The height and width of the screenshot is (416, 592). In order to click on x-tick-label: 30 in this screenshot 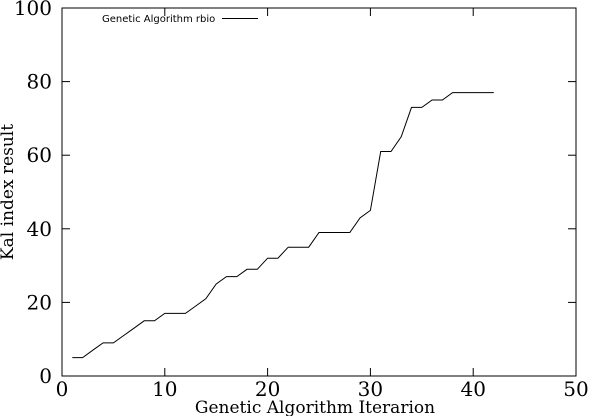, I will do `click(370, 389)`.